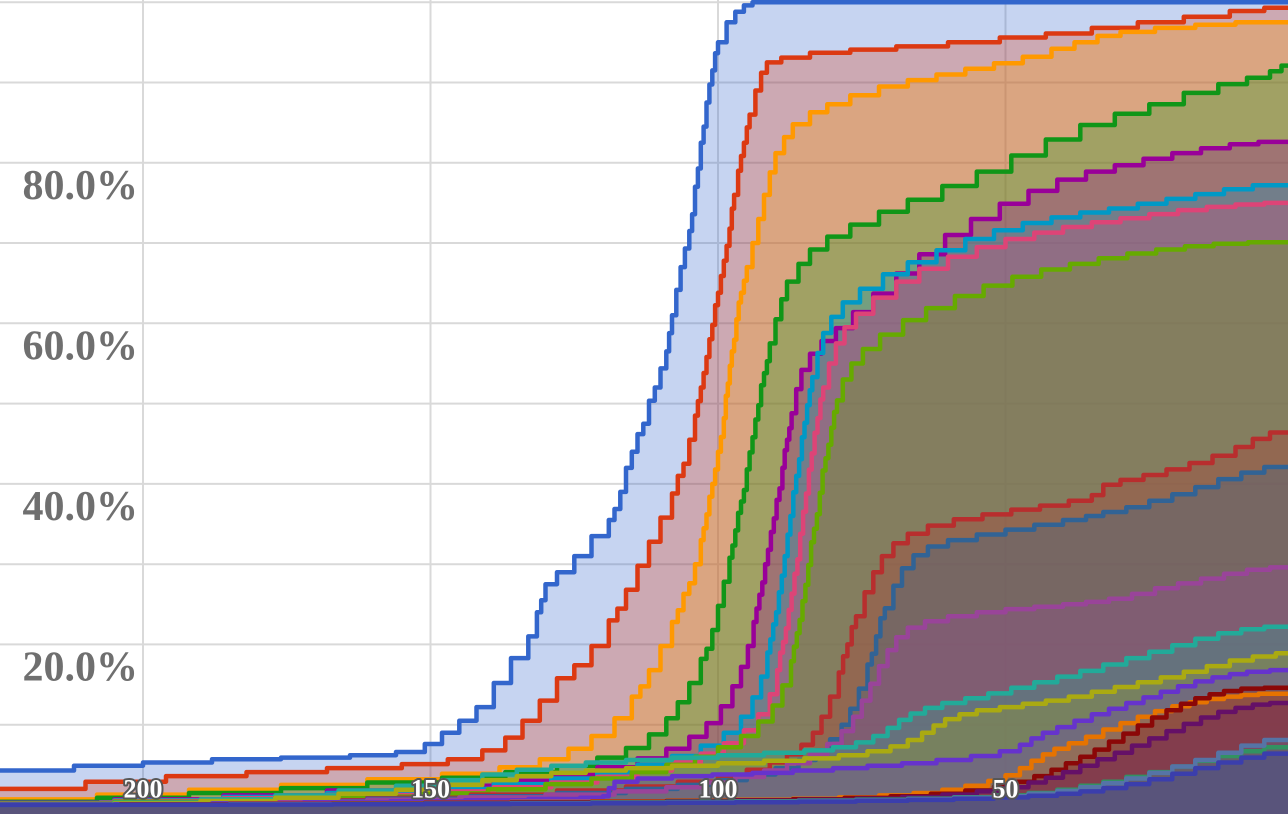 The image size is (1288, 814). I want to click on y-axis-label-80: 80.0%, so click(81, 186).